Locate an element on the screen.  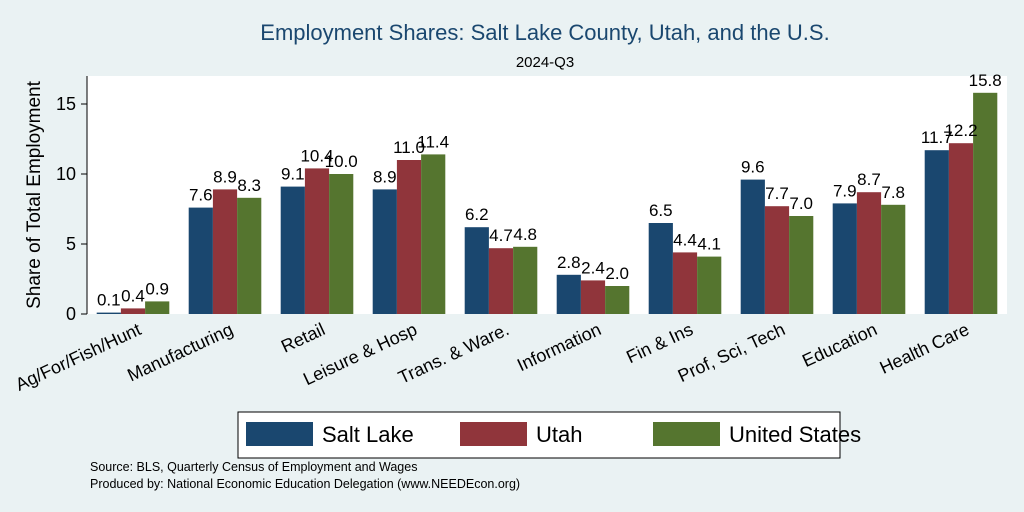
data-label: 4.1 is located at coordinates (709, 244).